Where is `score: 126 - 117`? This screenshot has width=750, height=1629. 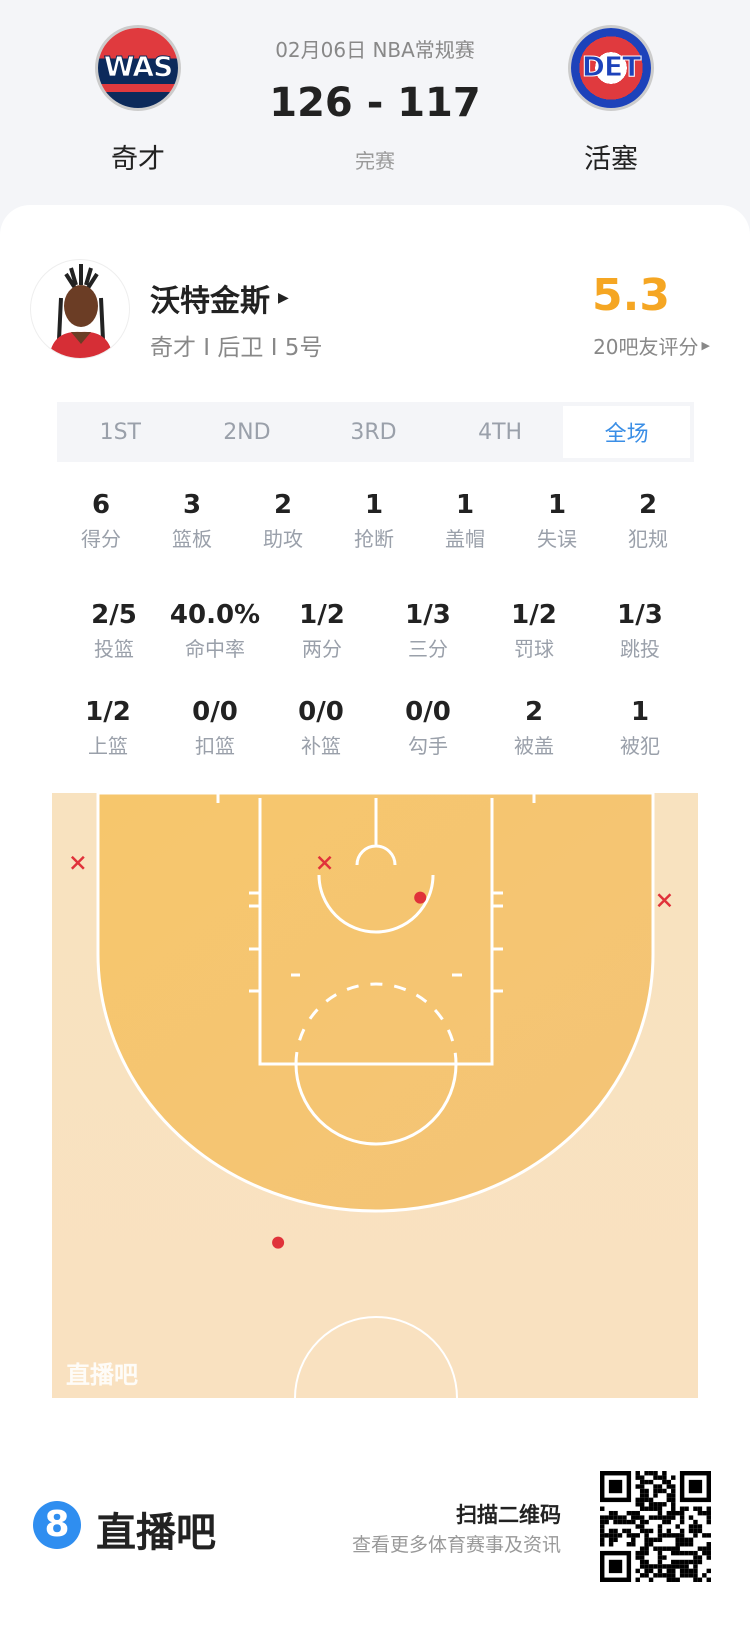
score: 126 - 117 is located at coordinates (375, 103).